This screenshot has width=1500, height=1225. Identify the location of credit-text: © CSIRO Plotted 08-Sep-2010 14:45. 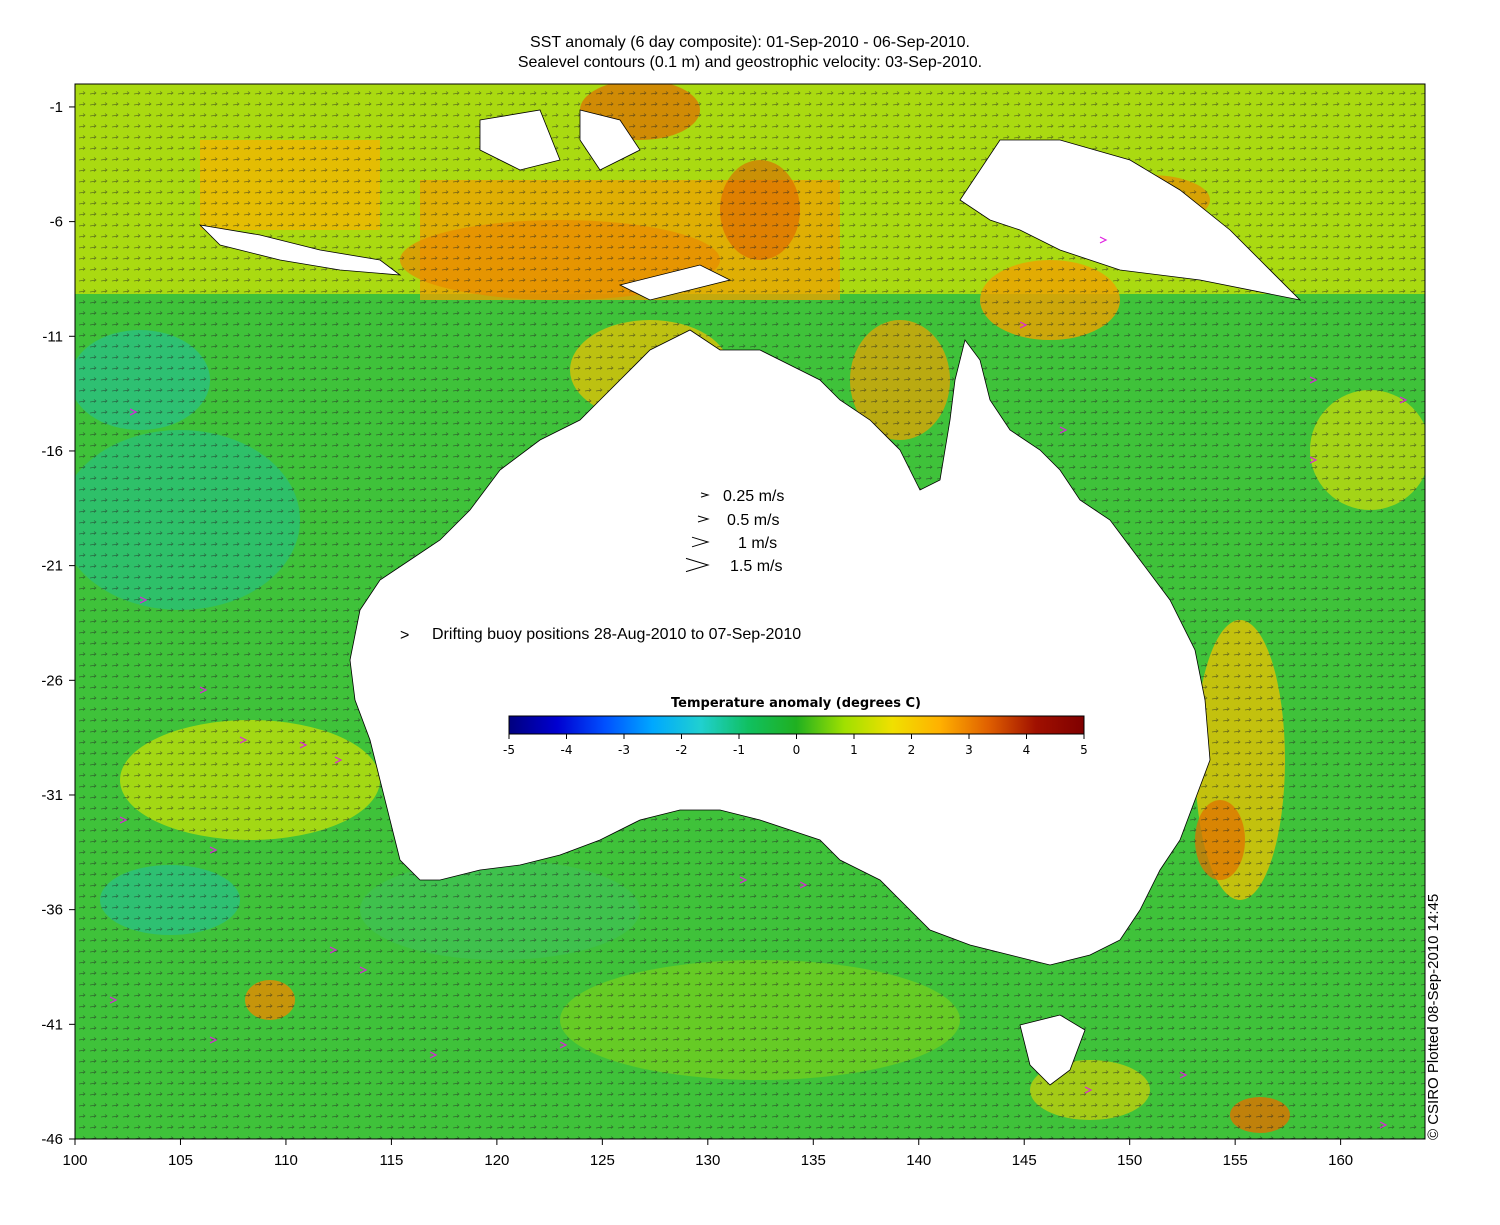
(1433, 1016).